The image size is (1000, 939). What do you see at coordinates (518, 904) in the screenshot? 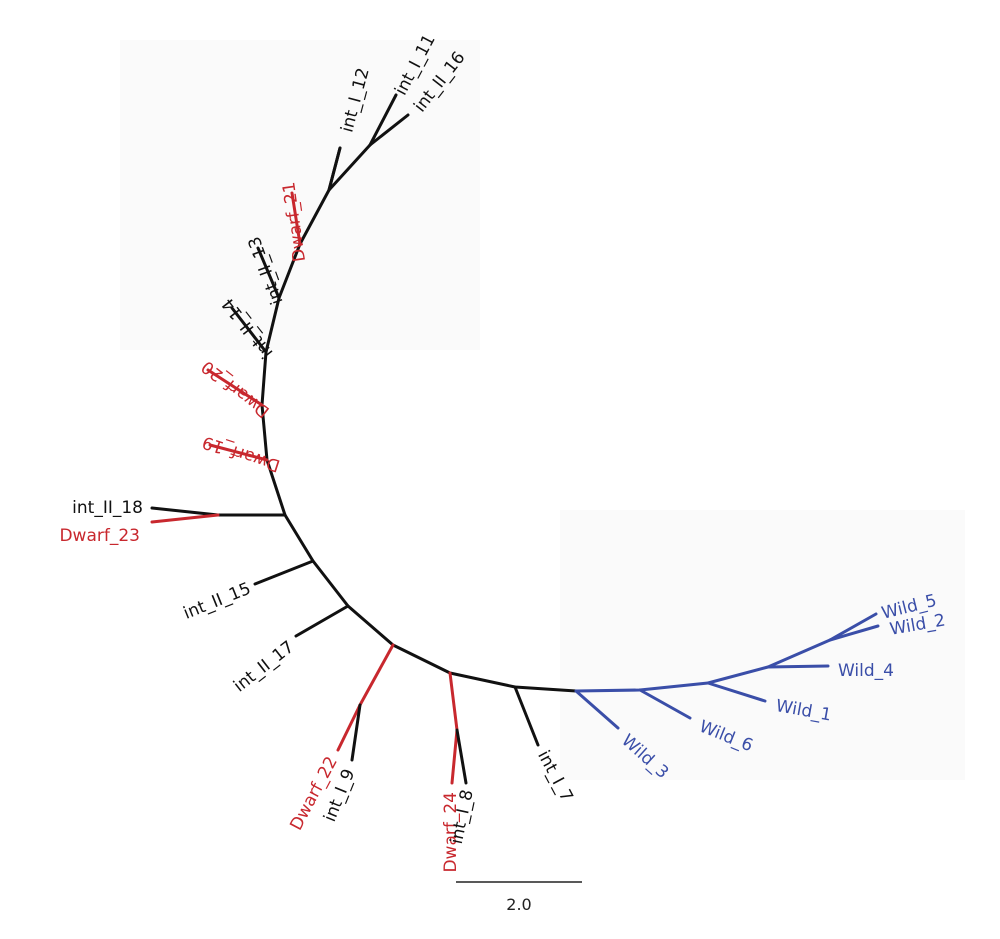
I see `scale-bar-label: 2.0` at bounding box center [518, 904].